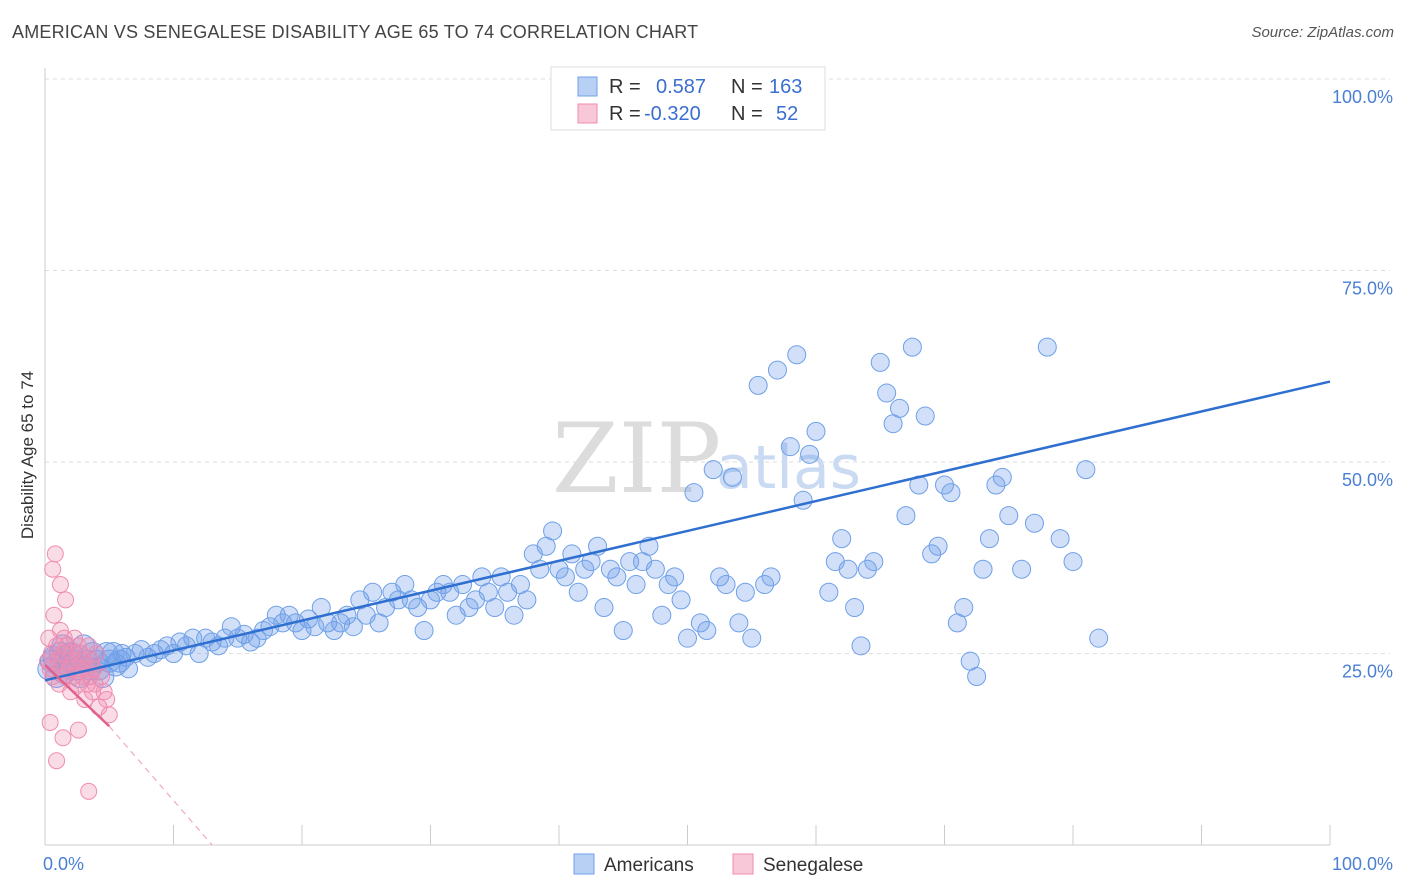 This screenshot has height=892, width=1406. Describe the element at coordinates (649, 865) in the screenshot. I see `americans-bottom-label: Americans` at that location.